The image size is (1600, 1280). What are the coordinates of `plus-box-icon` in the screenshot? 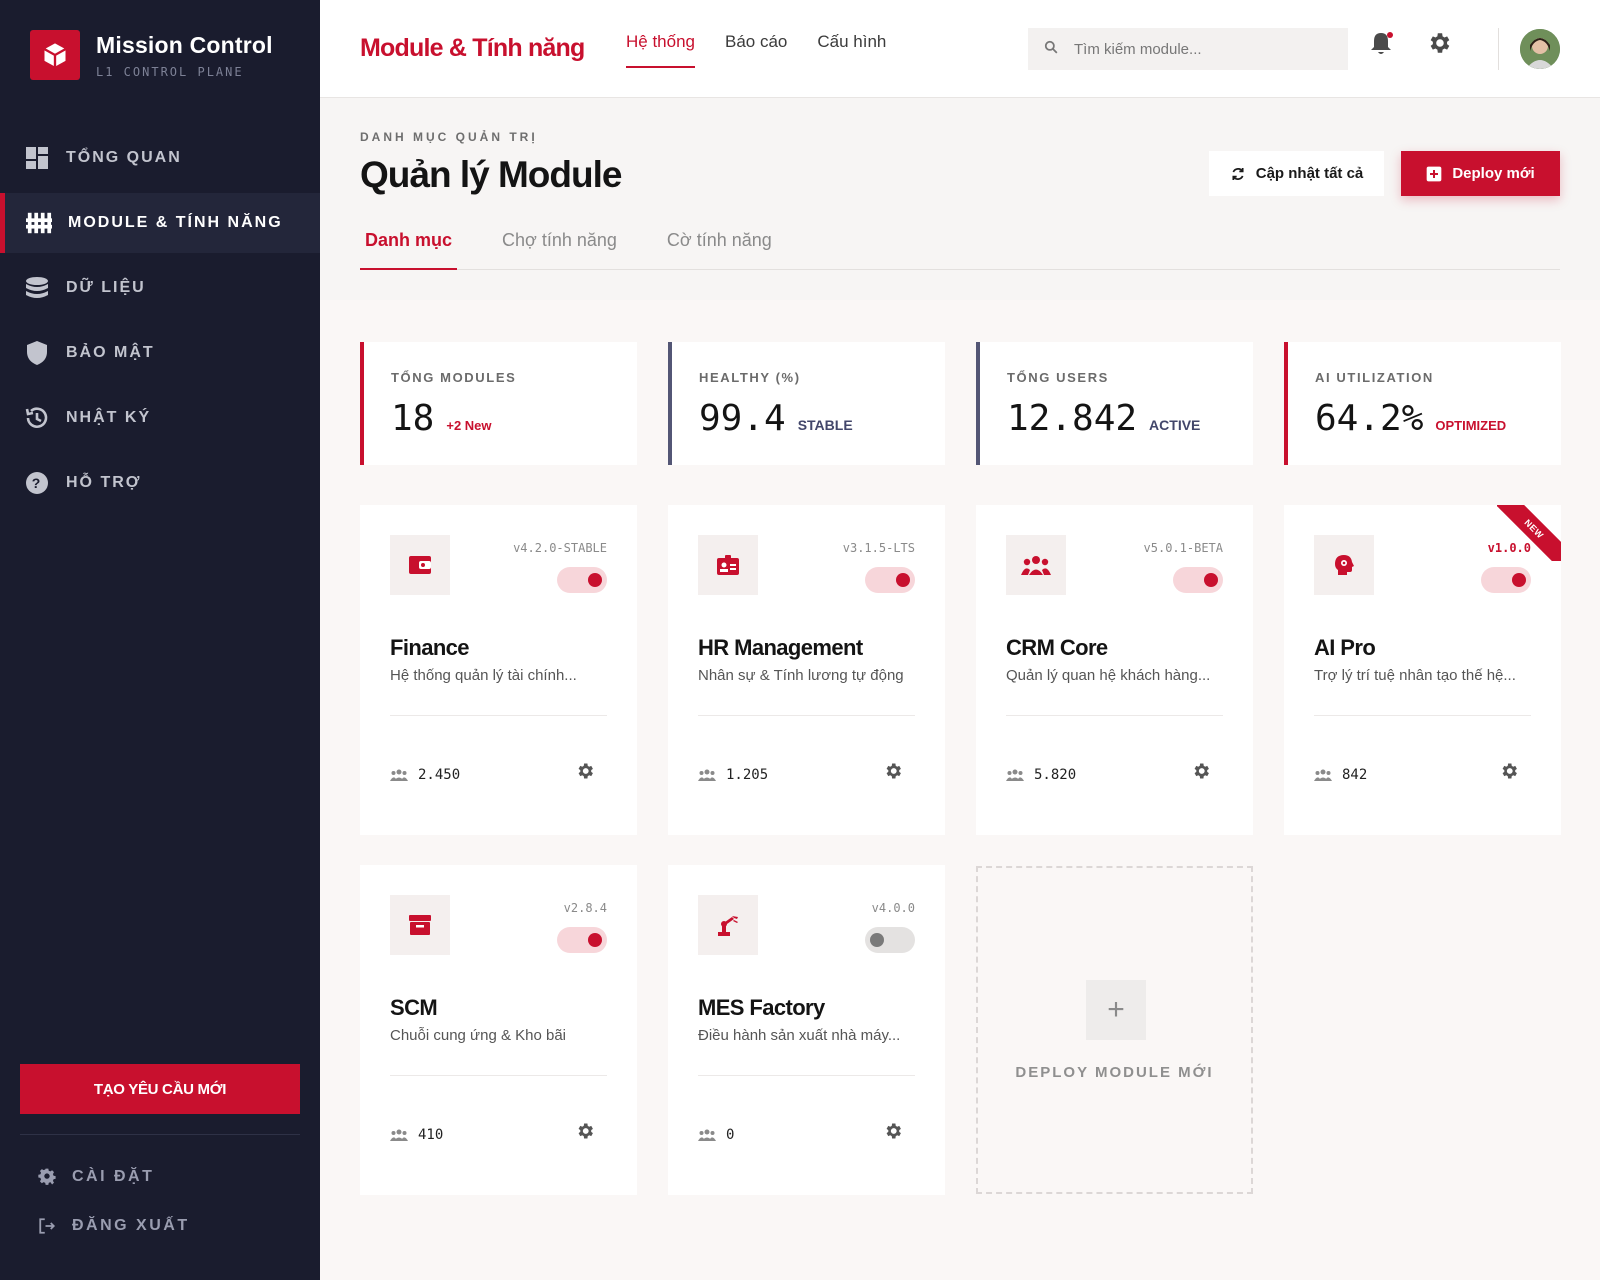 It's located at (1434, 174).